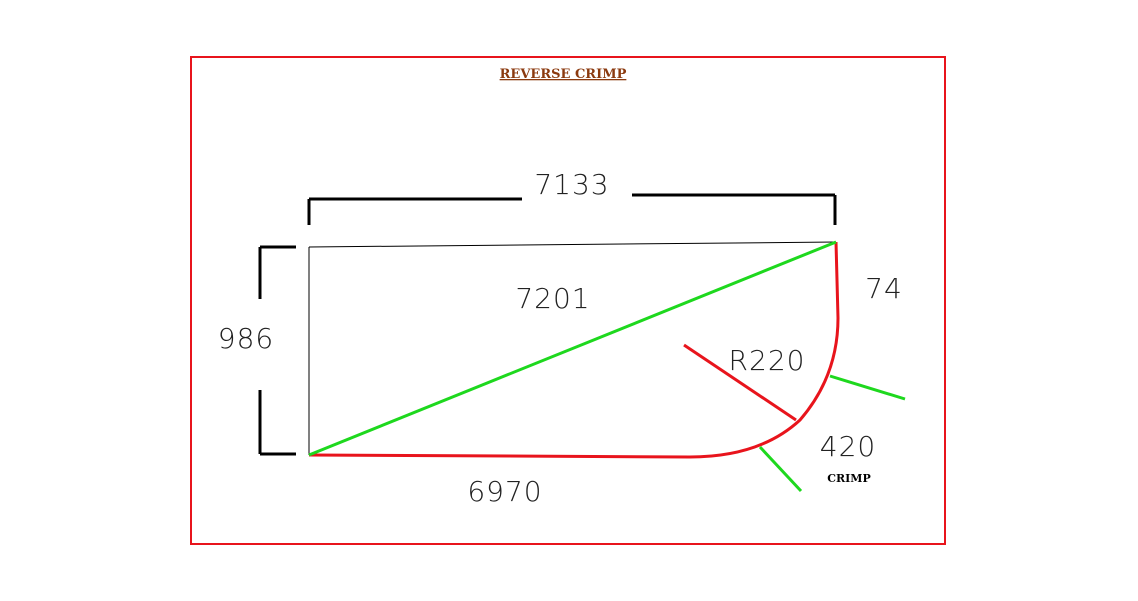 This screenshot has width=1138, height=601. What do you see at coordinates (848, 446) in the screenshot?
I see `crimp-length-label: 420` at bounding box center [848, 446].